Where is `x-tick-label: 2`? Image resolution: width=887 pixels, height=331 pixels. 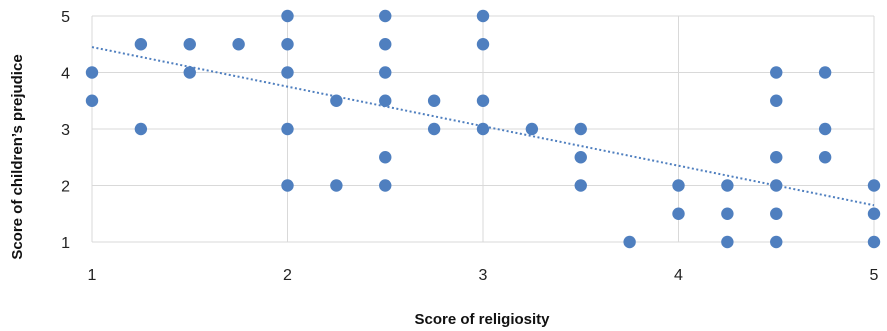 x-tick-label: 2 is located at coordinates (287, 275).